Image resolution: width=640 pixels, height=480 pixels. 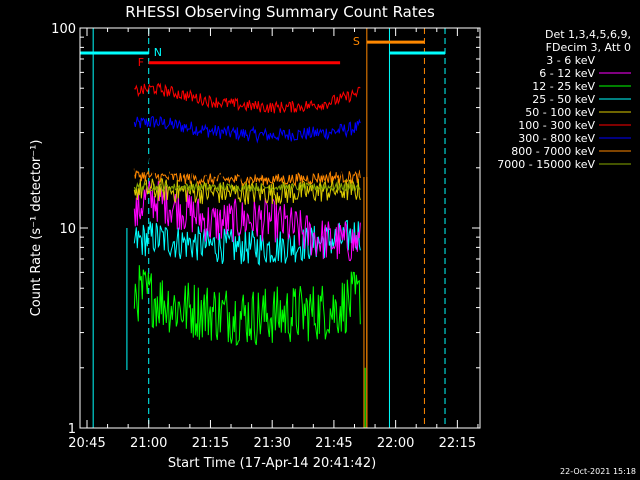 I want to click on legend-entry: 25 - 50 keV, so click(x=563, y=99).